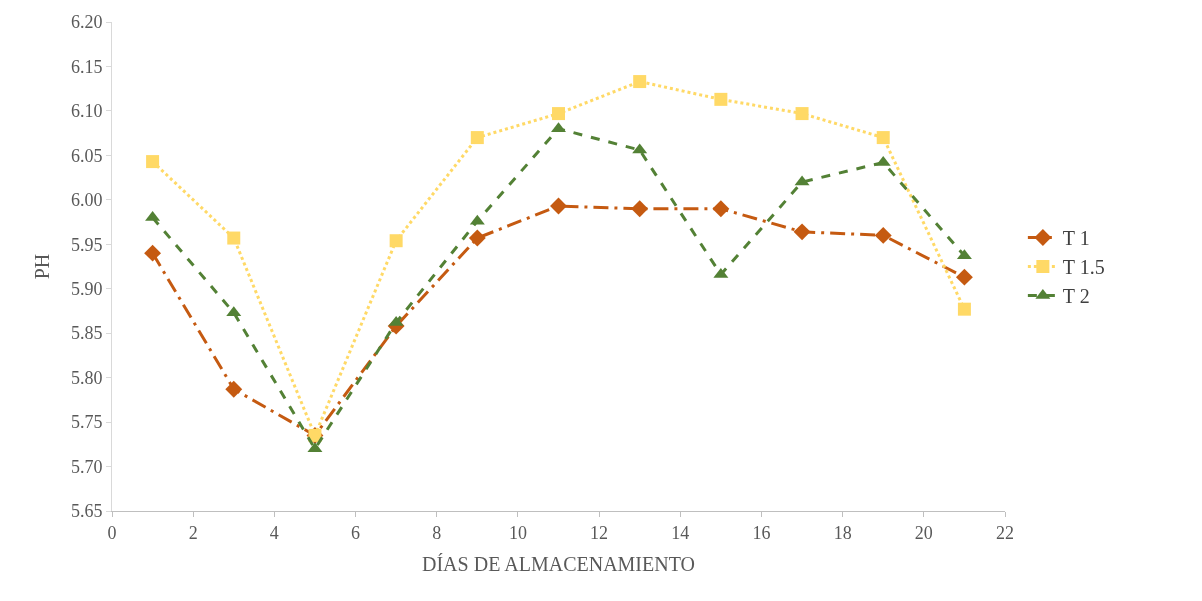  Describe the element at coordinates (1005, 532) in the screenshot. I see `x-tick-label: 22` at that location.